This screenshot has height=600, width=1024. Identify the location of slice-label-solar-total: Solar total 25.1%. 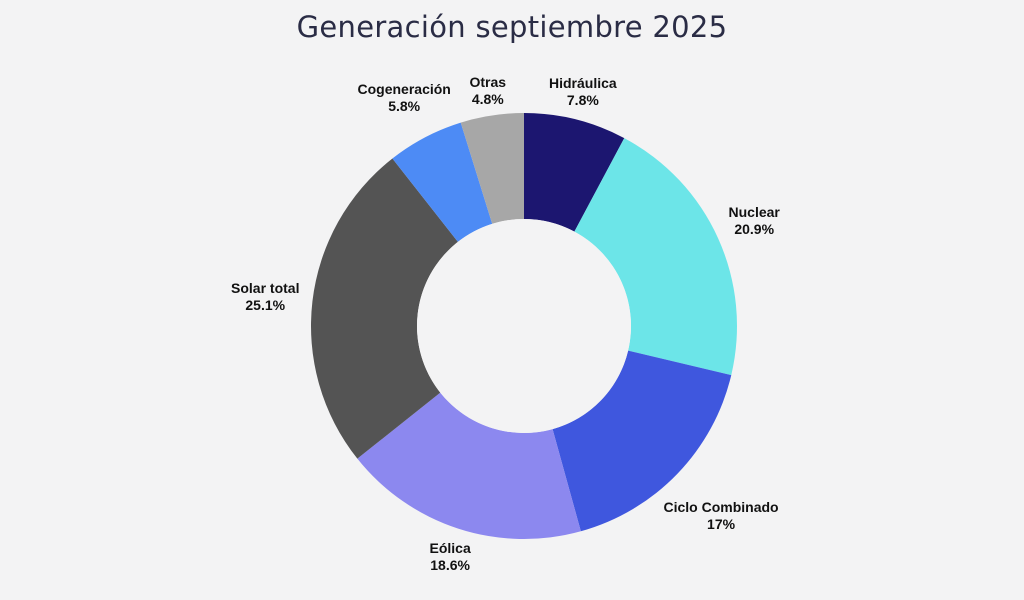
(265, 297).